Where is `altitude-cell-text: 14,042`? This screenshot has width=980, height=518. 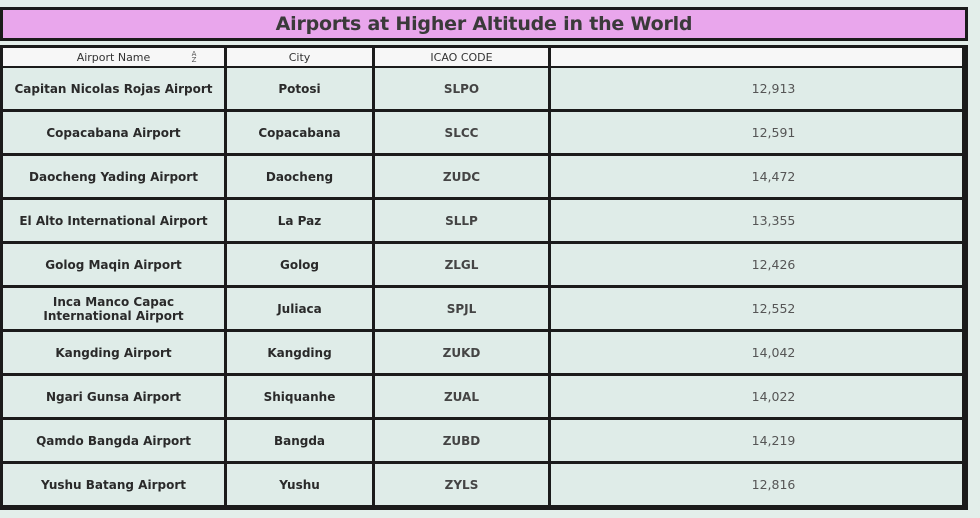 altitude-cell-text: 14,042 is located at coordinates (773, 352).